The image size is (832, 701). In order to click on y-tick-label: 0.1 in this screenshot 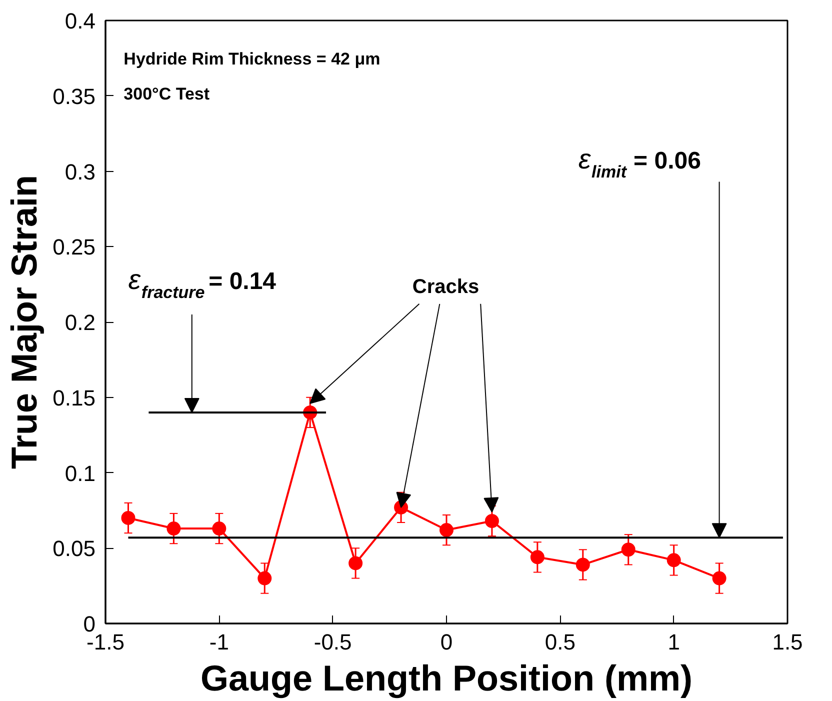, I will do `click(80, 473)`.